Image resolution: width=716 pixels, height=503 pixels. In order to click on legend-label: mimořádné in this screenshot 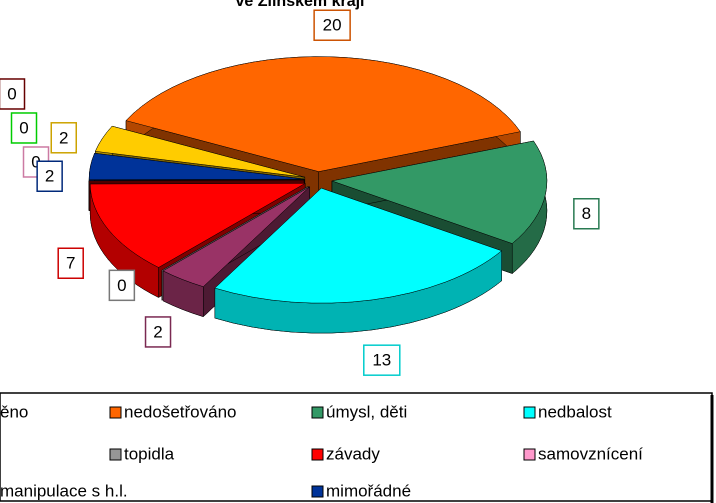, I will do `click(368, 490)`.